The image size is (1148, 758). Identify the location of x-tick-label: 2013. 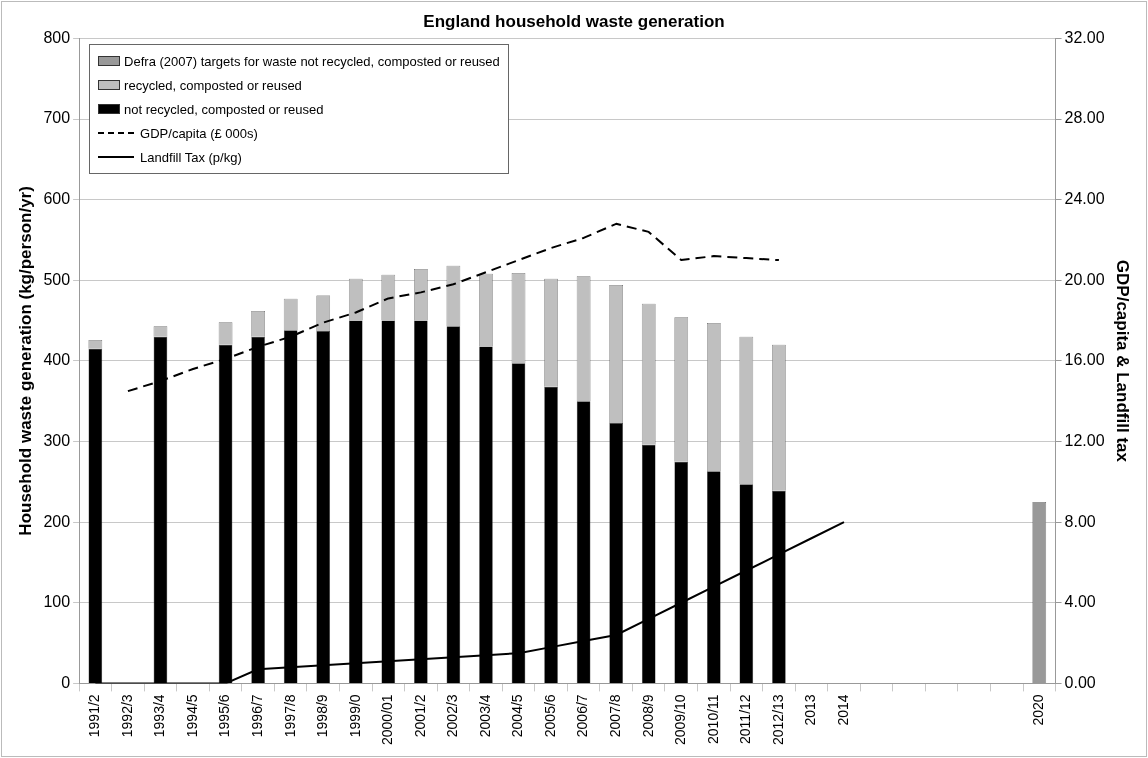
(810, 710).